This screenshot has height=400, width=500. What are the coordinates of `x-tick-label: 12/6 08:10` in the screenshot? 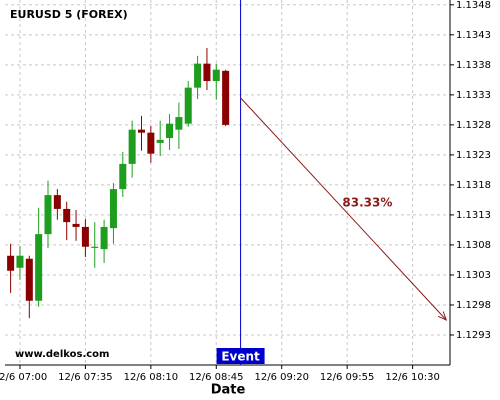 It's located at (151, 377).